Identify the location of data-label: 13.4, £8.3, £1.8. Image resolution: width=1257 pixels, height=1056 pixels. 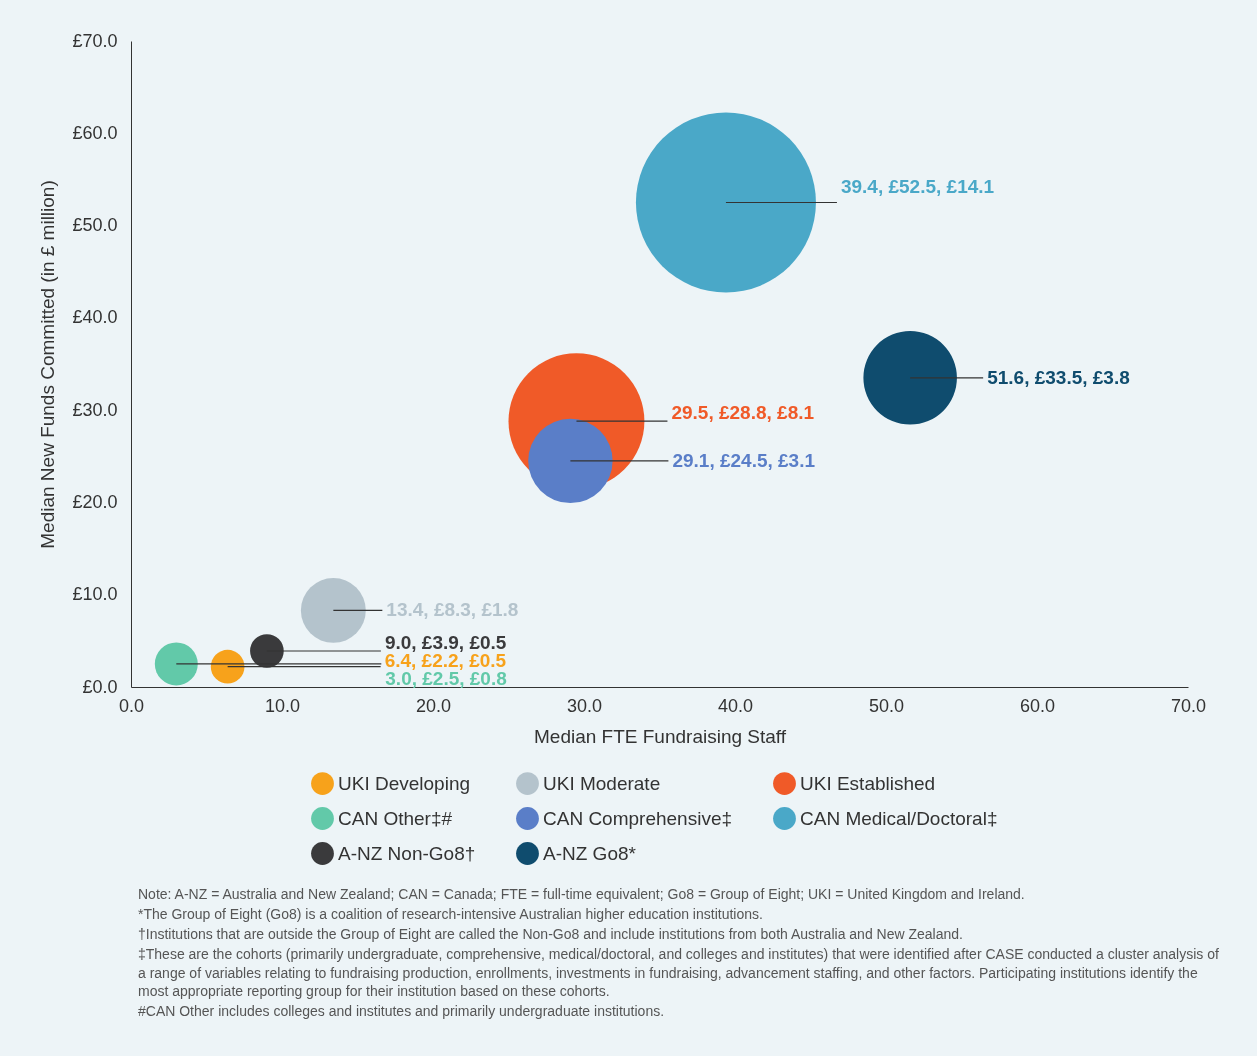
(452, 610).